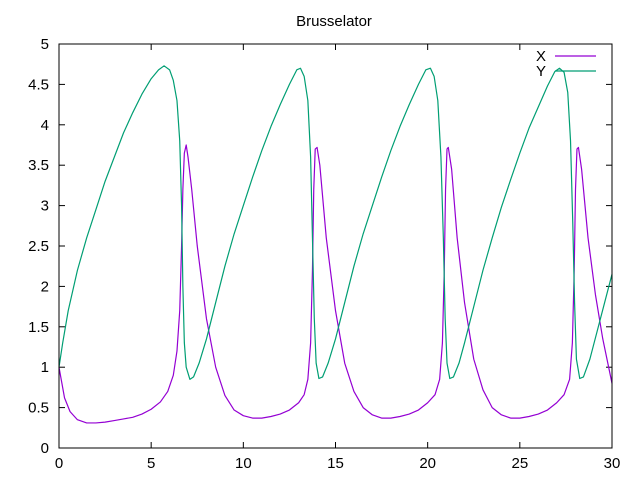 The height and width of the screenshot is (480, 640). I want to click on legend: XY, so click(566, 64).